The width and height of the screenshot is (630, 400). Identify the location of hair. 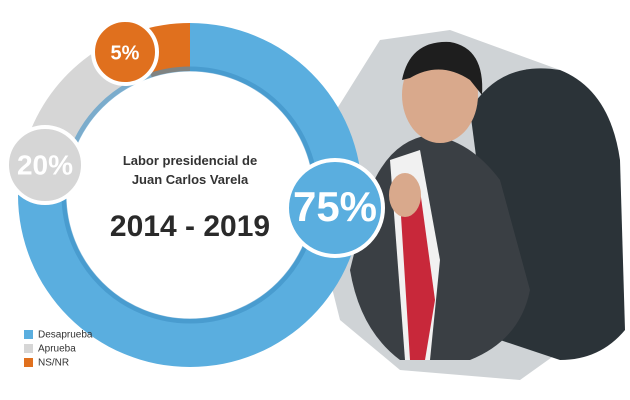
(442, 68).